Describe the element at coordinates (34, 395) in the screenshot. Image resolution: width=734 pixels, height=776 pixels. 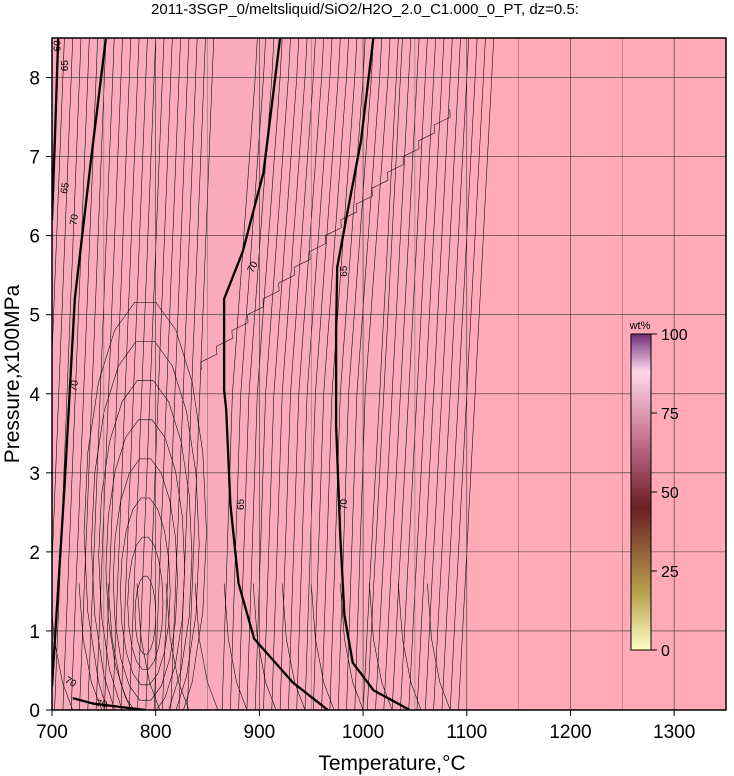
I see `y-tick-label: 4` at that location.